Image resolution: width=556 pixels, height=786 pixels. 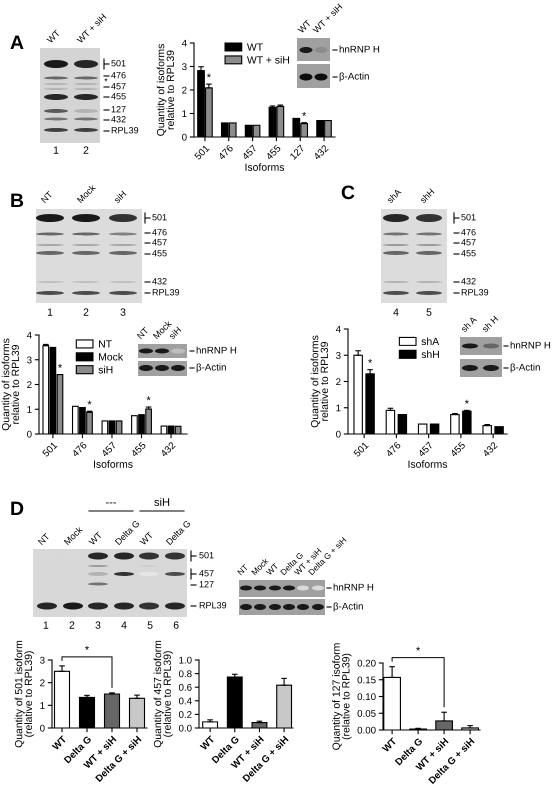 What do you see at coordinates (185, 728) in the screenshot?
I see `y-tick-label: 0.0` at bounding box center [185, 728].